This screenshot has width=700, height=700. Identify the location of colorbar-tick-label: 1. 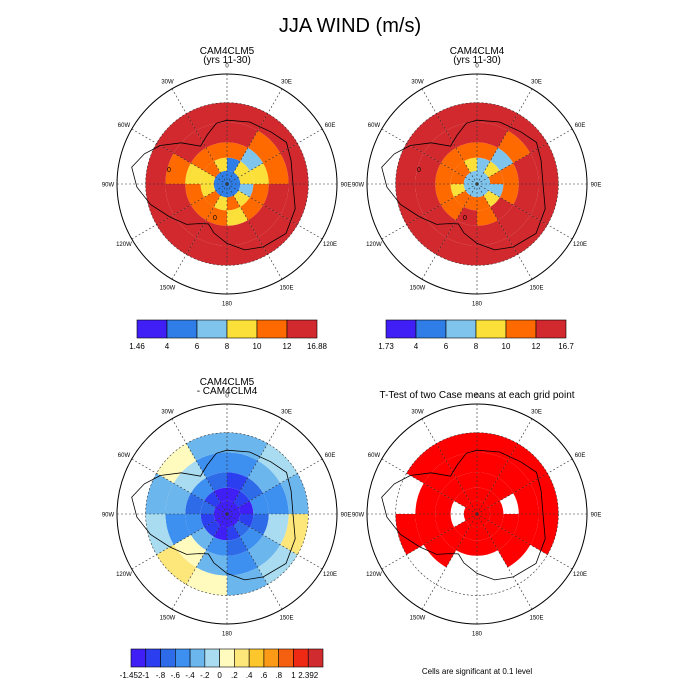
(293, 675).